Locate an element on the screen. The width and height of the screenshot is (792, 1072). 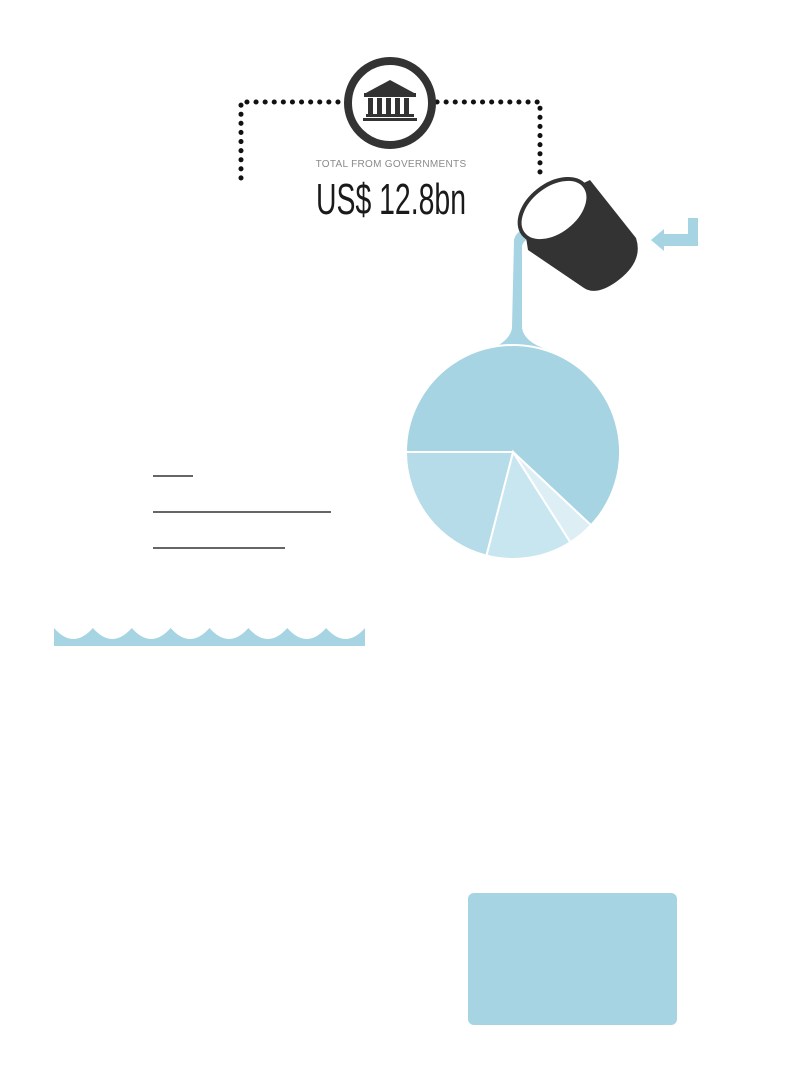
return-arrow-icon is located at coordinates (674, 234).